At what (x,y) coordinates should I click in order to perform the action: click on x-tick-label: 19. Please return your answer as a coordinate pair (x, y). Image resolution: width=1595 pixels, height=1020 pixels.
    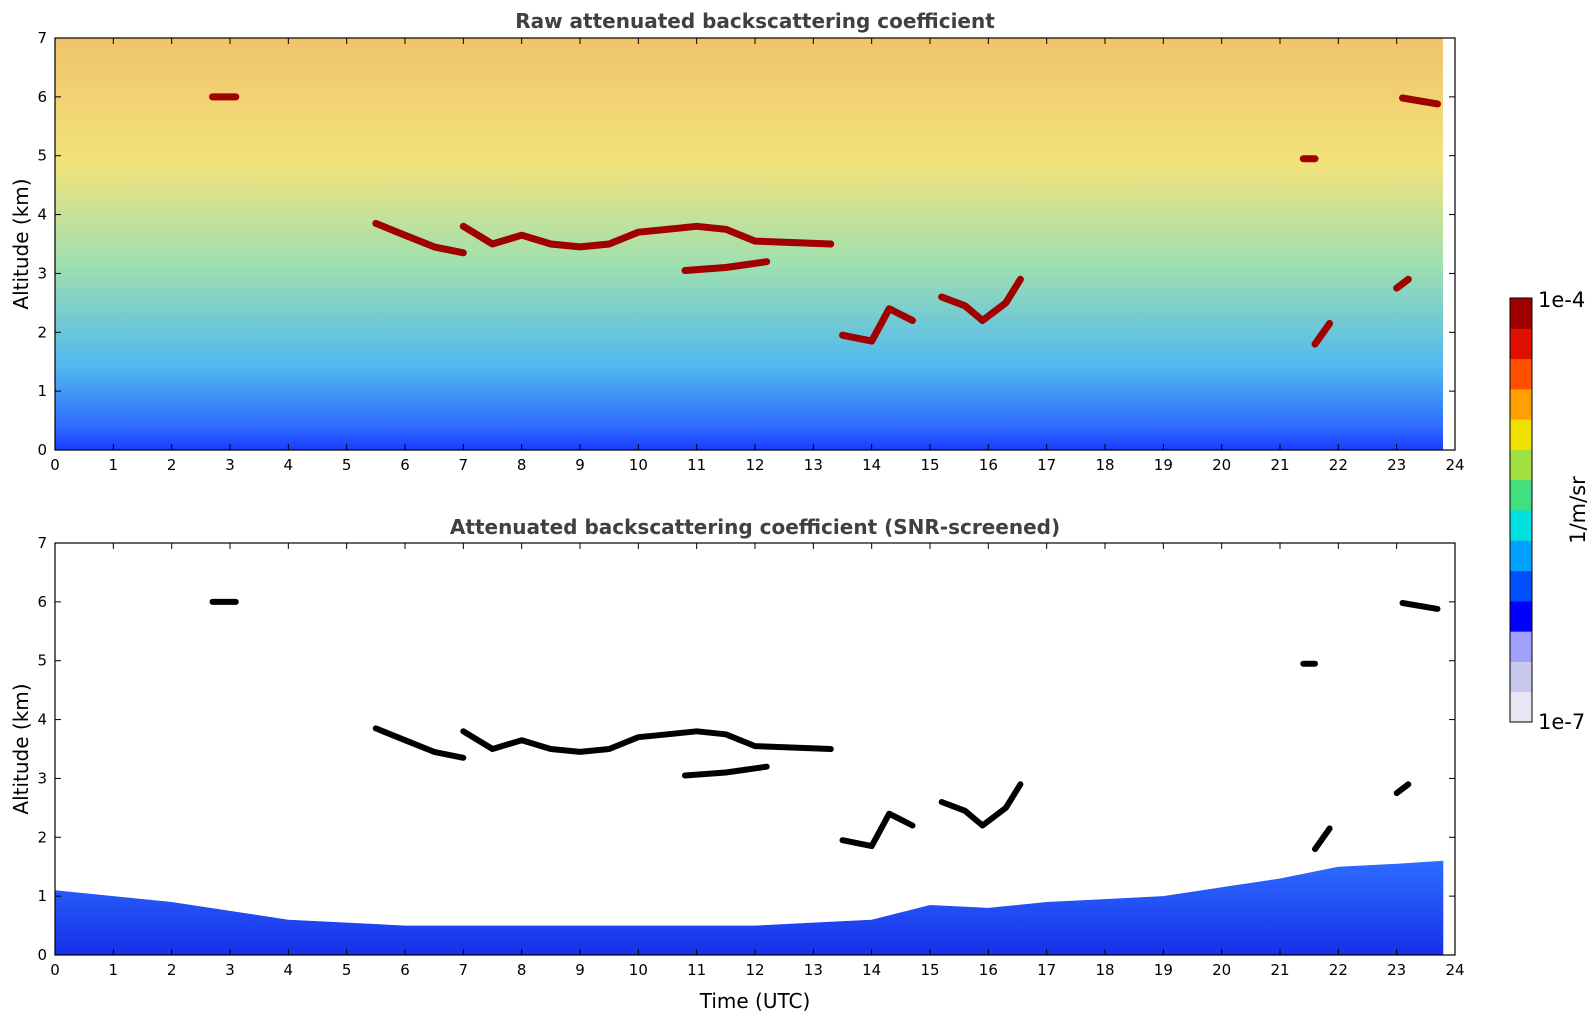
    Looking at the image, I should click on (1163, 465).